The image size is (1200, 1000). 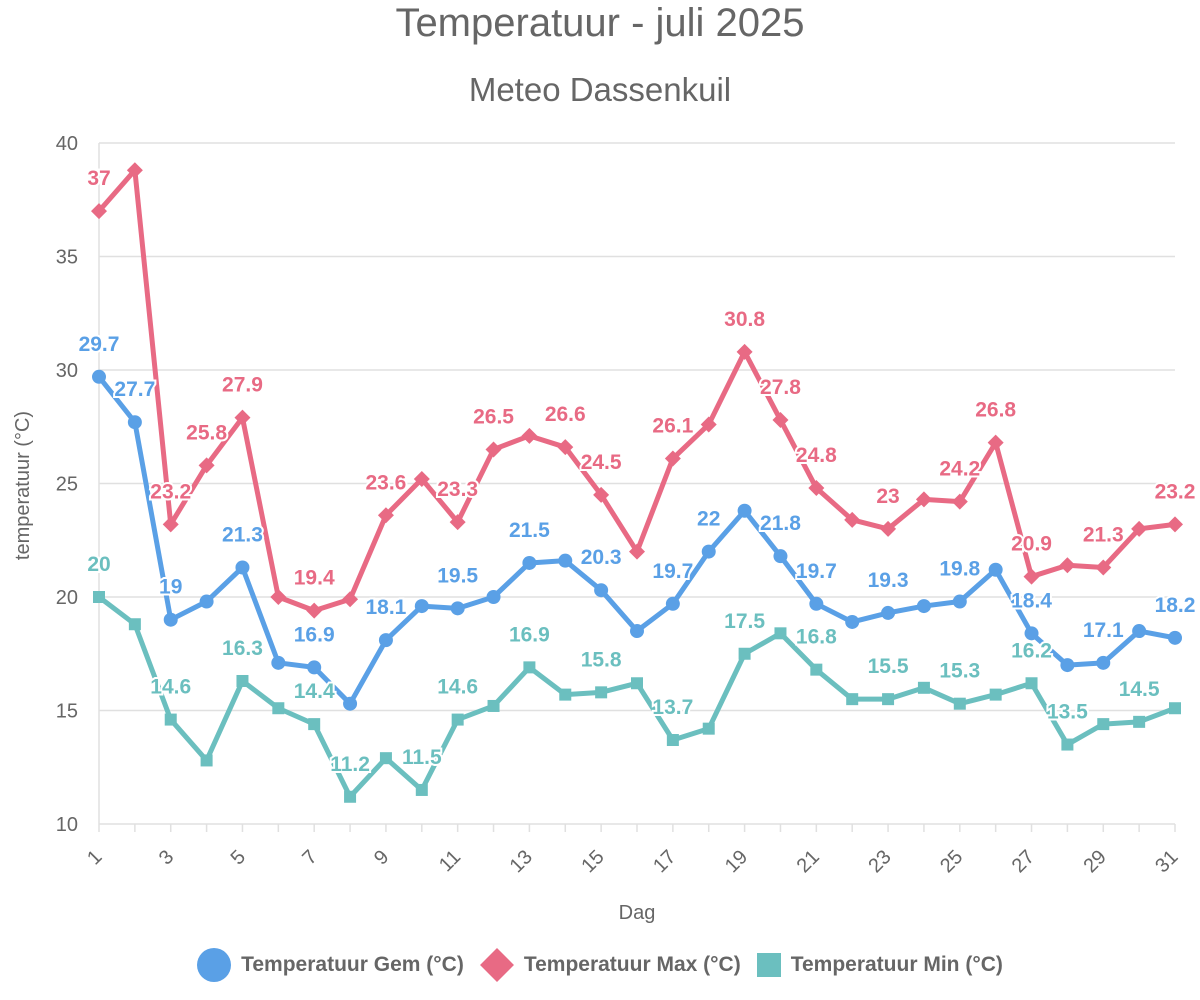 I want to click on legend-item-max: Temperatuur Max (°C), so click(x=610, y=965).